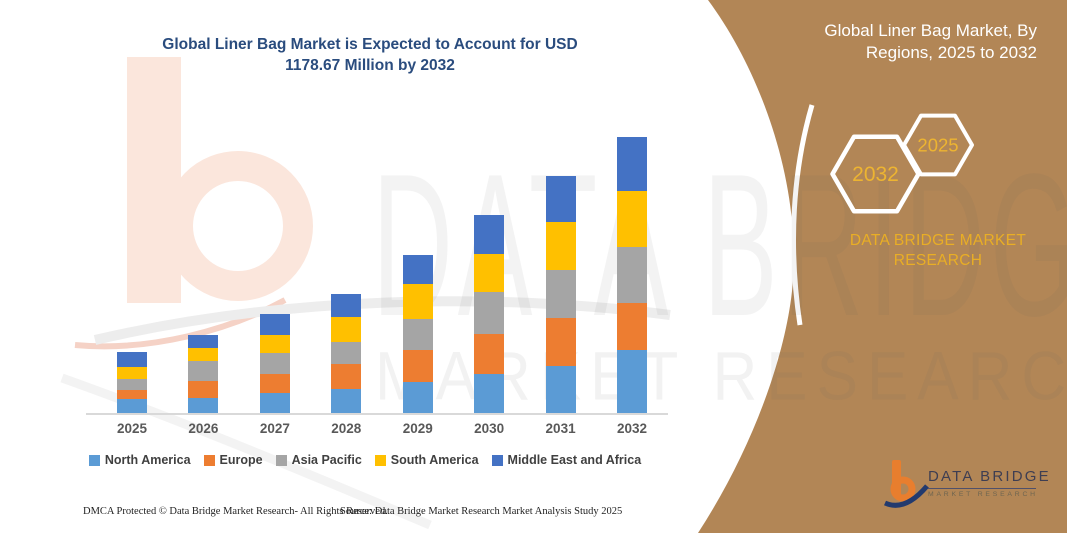  What do you see at coordinates (938, 261) in the screenshot?
I see `brand-text-line2: RESEARCH` at bounding box center [938, 261].